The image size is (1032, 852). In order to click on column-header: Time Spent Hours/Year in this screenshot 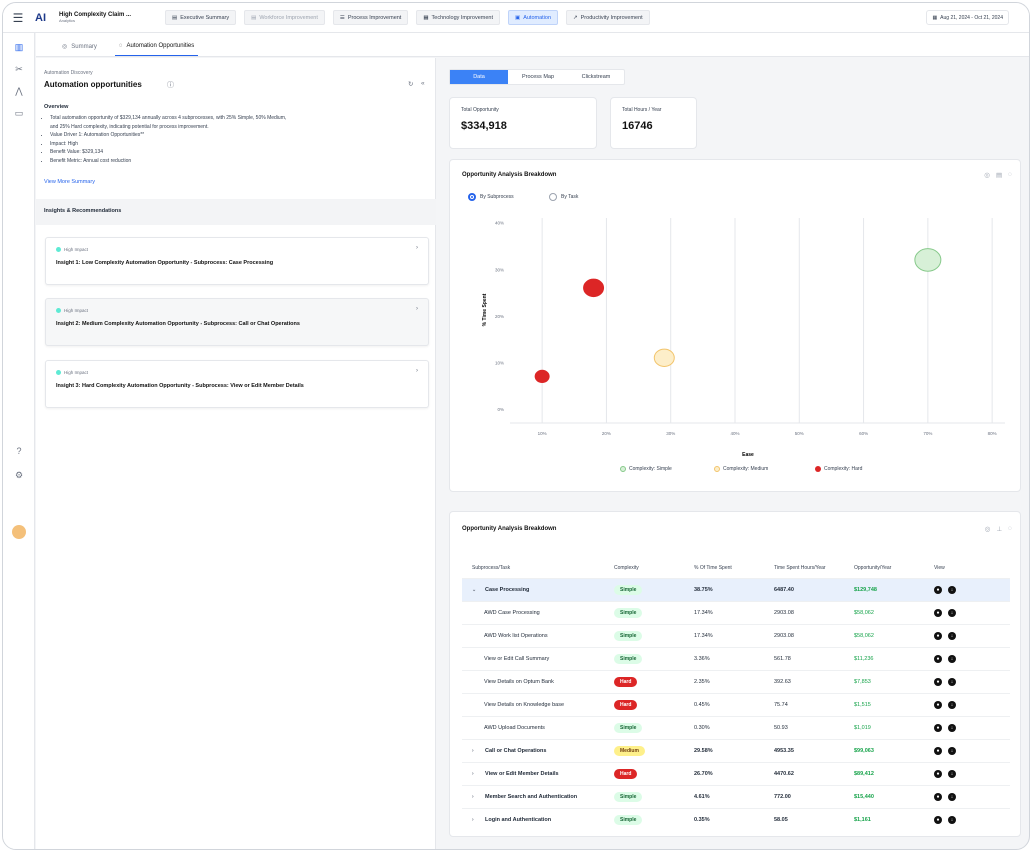, I will do `click(800, 568)`.